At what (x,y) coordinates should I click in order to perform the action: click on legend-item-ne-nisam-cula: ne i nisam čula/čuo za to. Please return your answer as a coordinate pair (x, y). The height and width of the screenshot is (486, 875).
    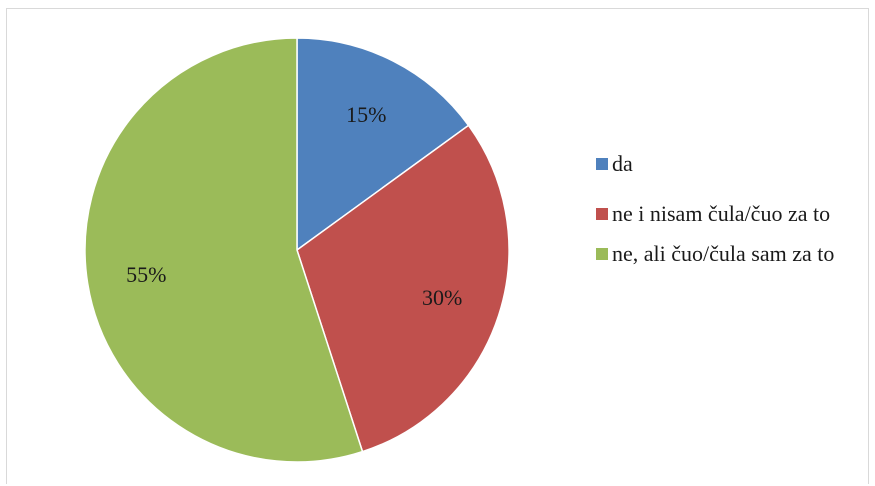
    Looking at the image, I should click on (731, 214).